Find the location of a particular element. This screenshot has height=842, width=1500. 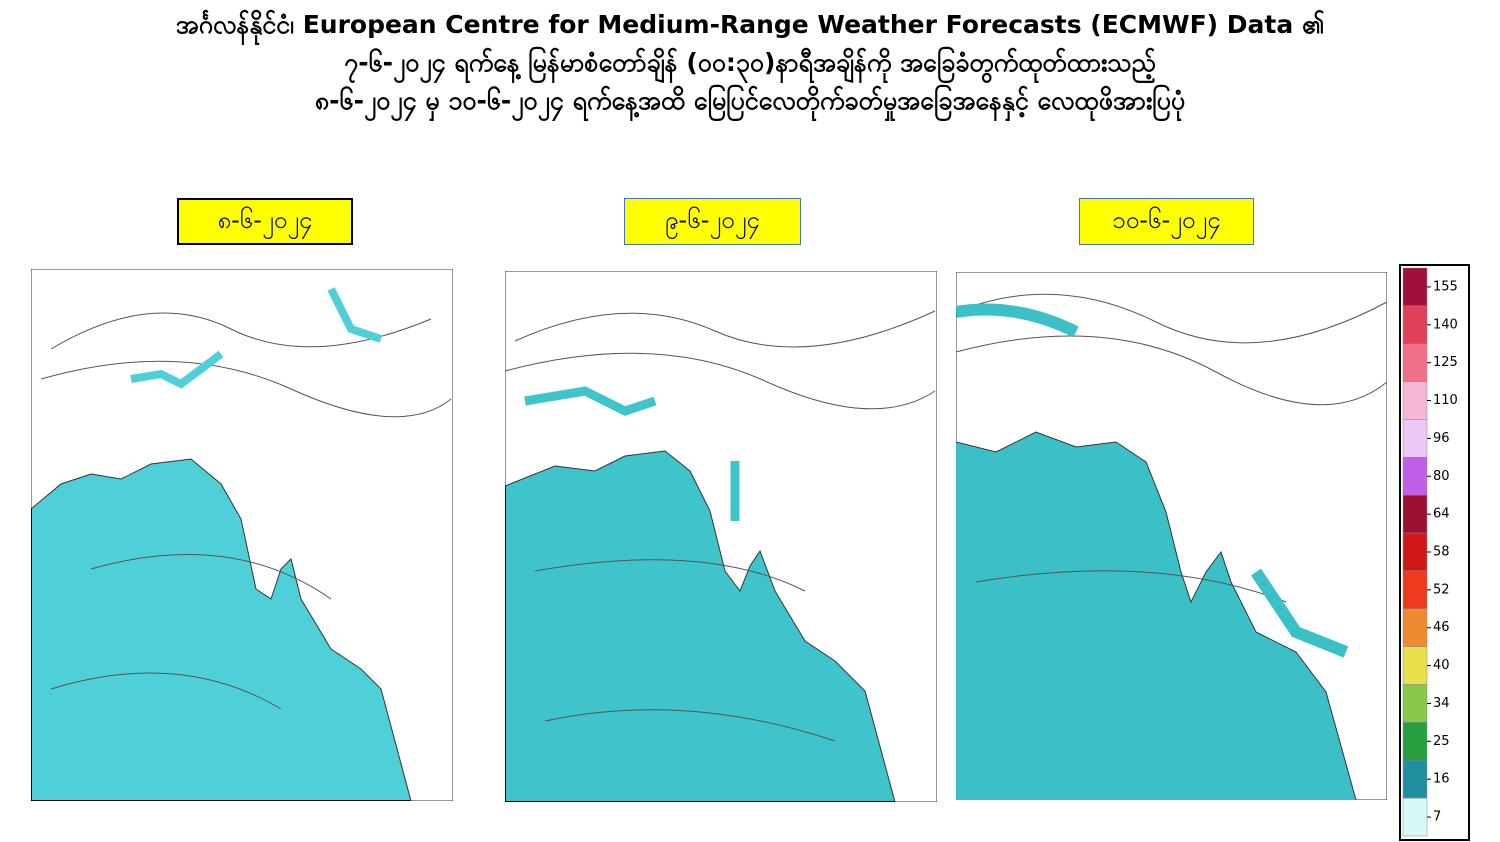

colorbar: 155 140 125 110 96 80 64 58 52 46 40 34 25 16 7 is located at coordinates (1434, 552).